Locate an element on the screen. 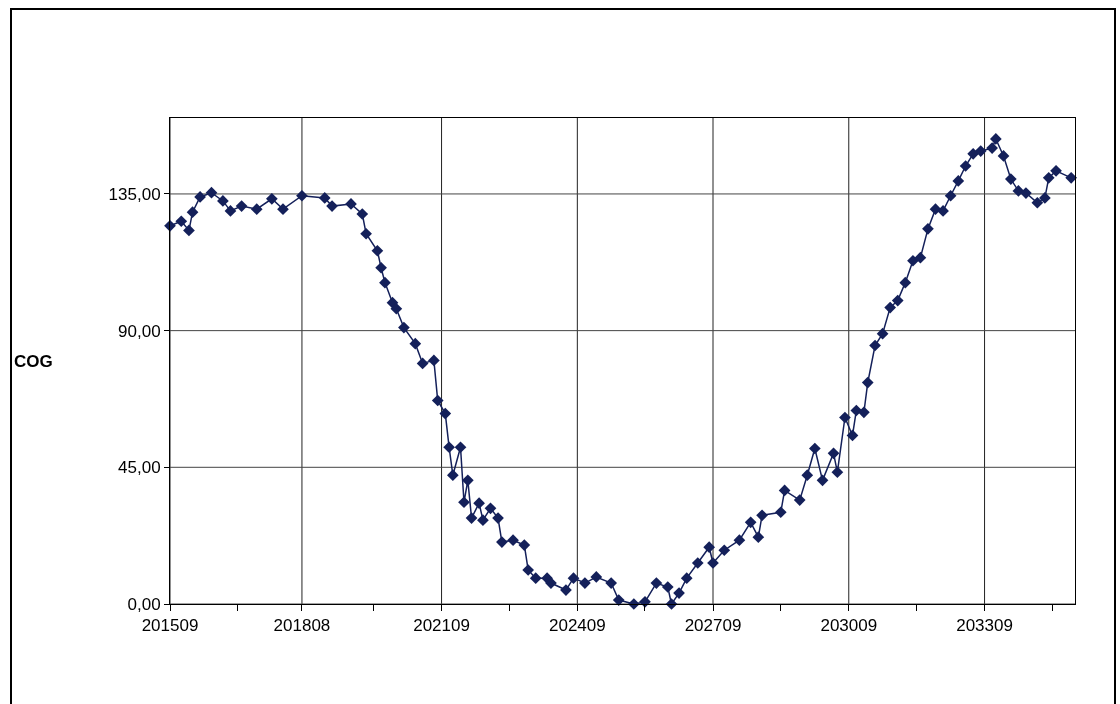 This screenshot has width=1120, height=704. y-tick-label: 0,00 is located at coordinates (144, 604).